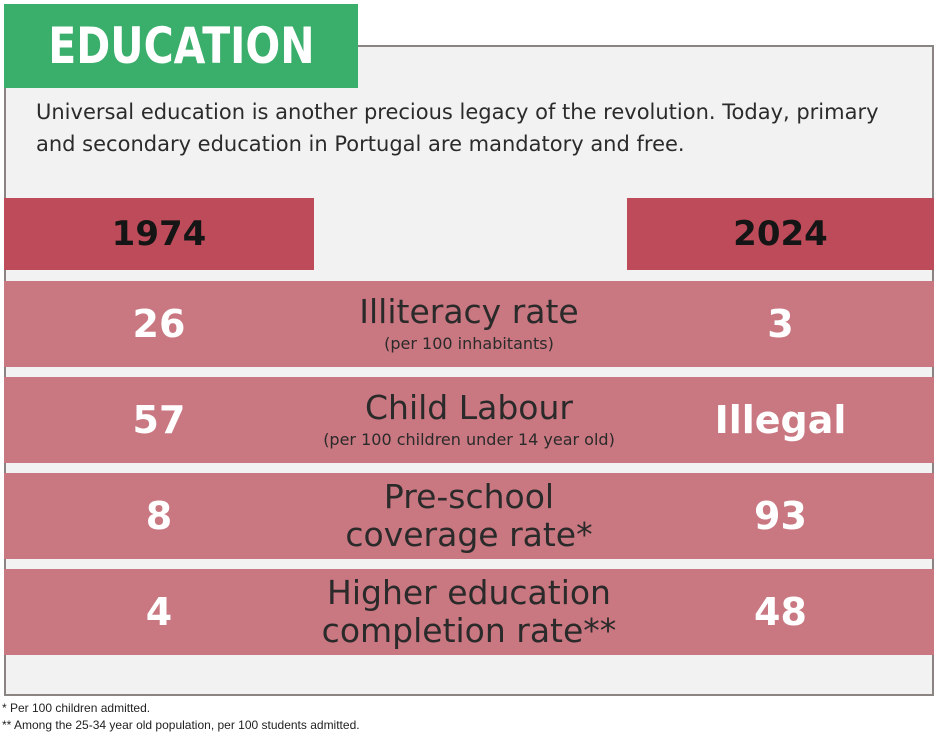  Describe the element at coordinates (469, 439) in the screenshot. I see `metric-sublabel: (per 100 children under 14 year old)` at that location.